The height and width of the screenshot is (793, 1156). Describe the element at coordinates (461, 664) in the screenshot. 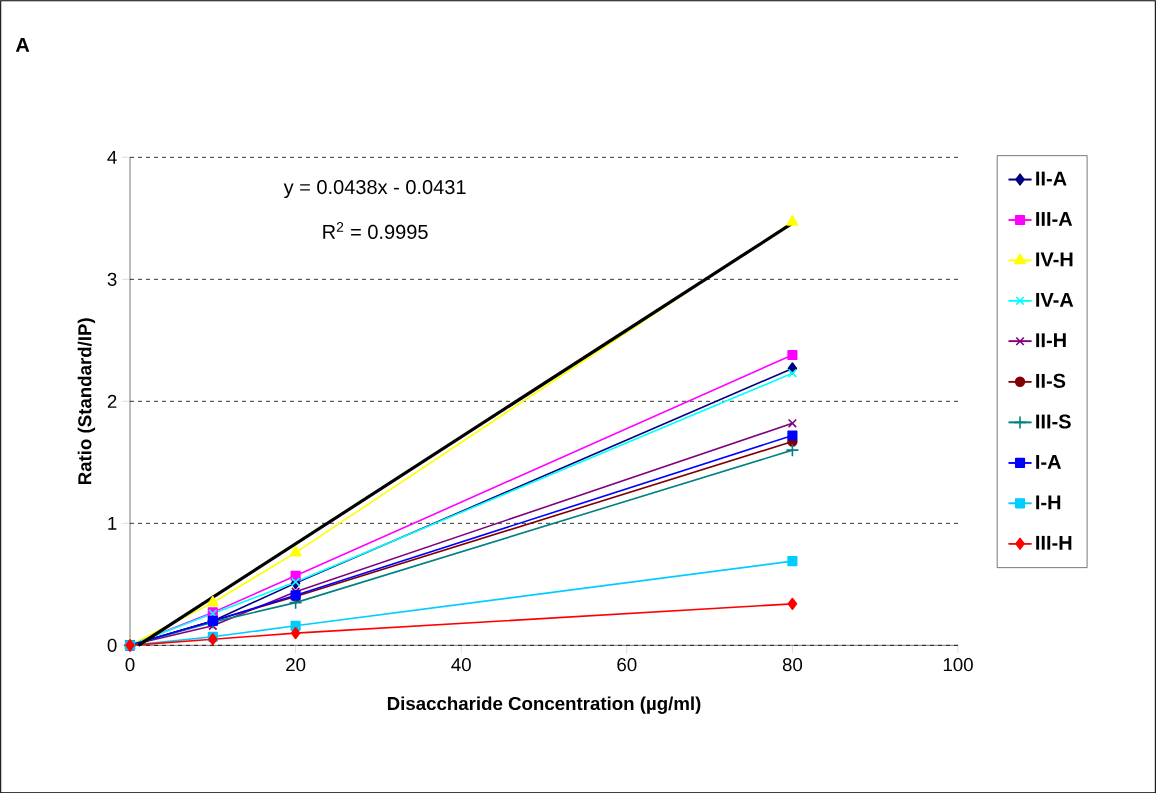

I see `x-tick-label: 40` at that location.